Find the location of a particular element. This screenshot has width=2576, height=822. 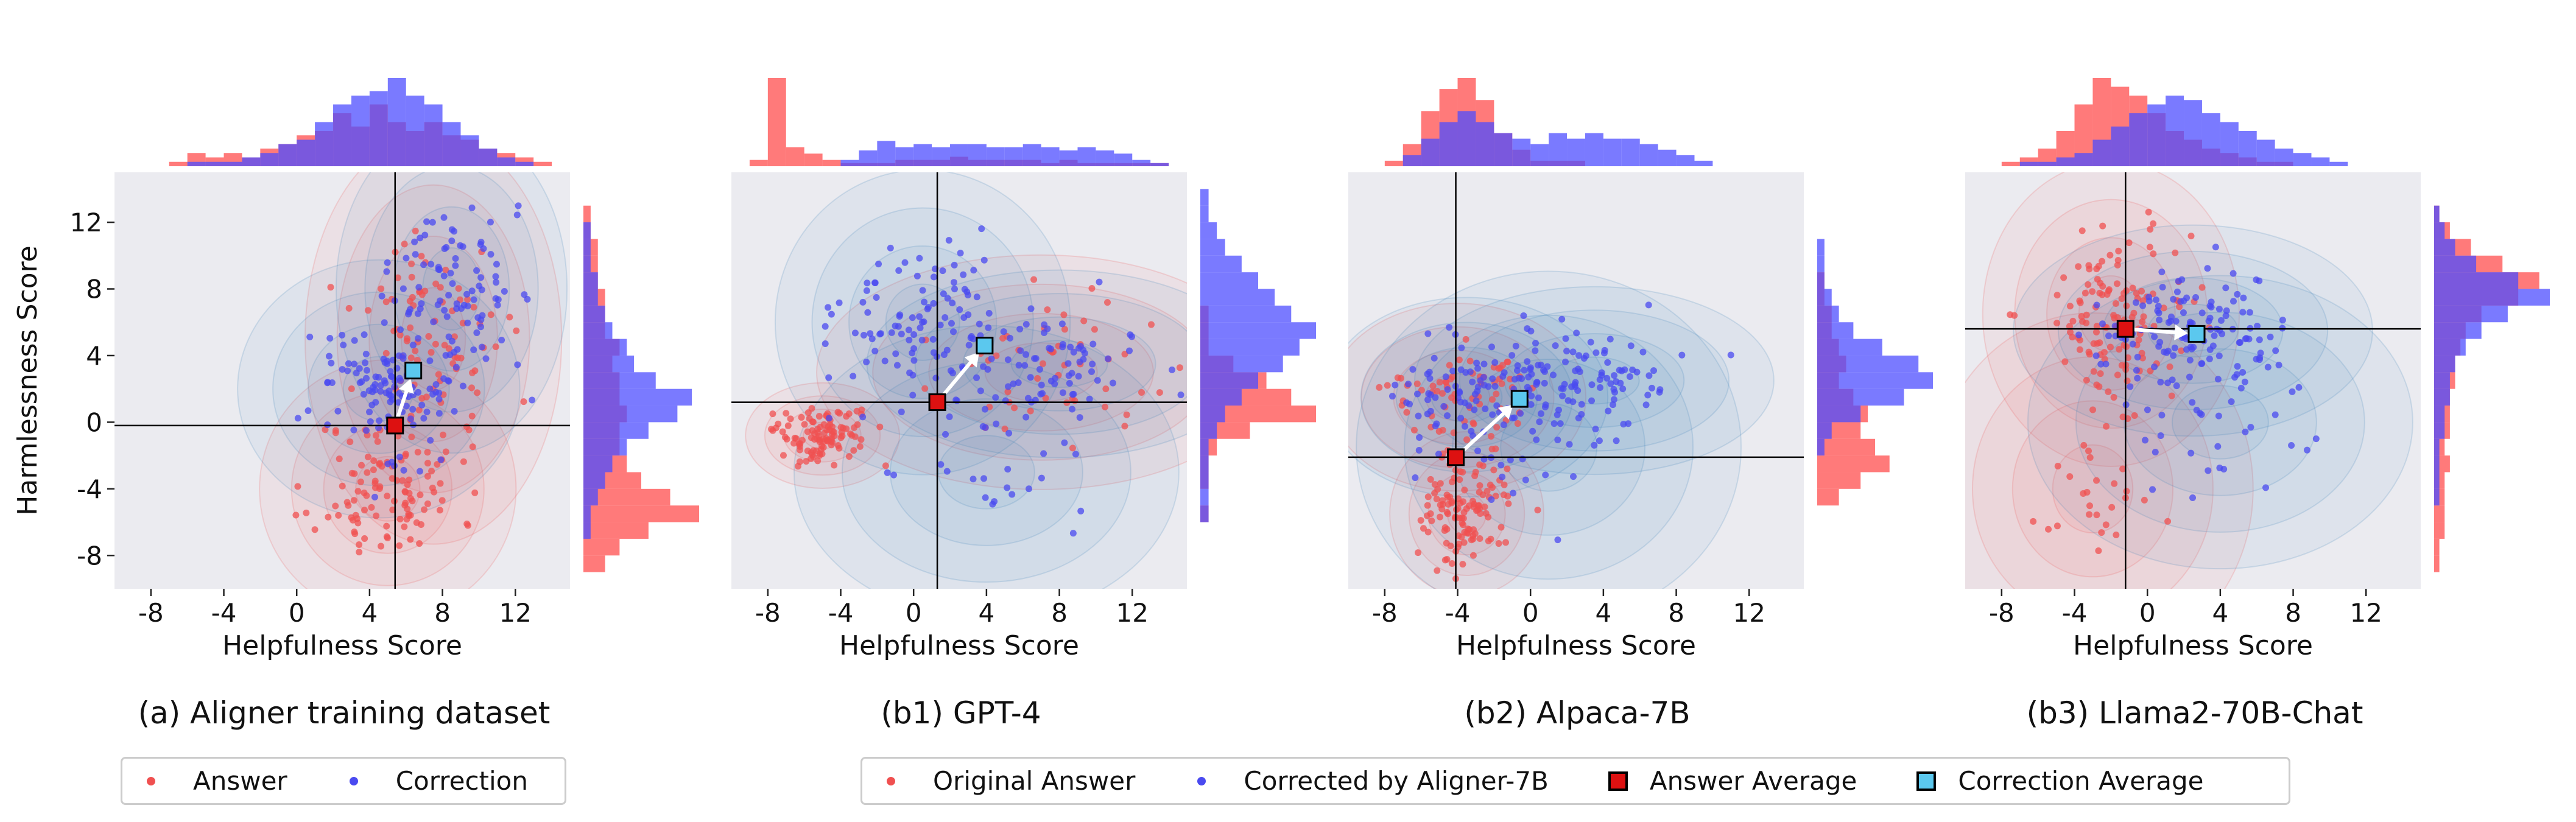

plot-content is located at coordinates (959, 381).